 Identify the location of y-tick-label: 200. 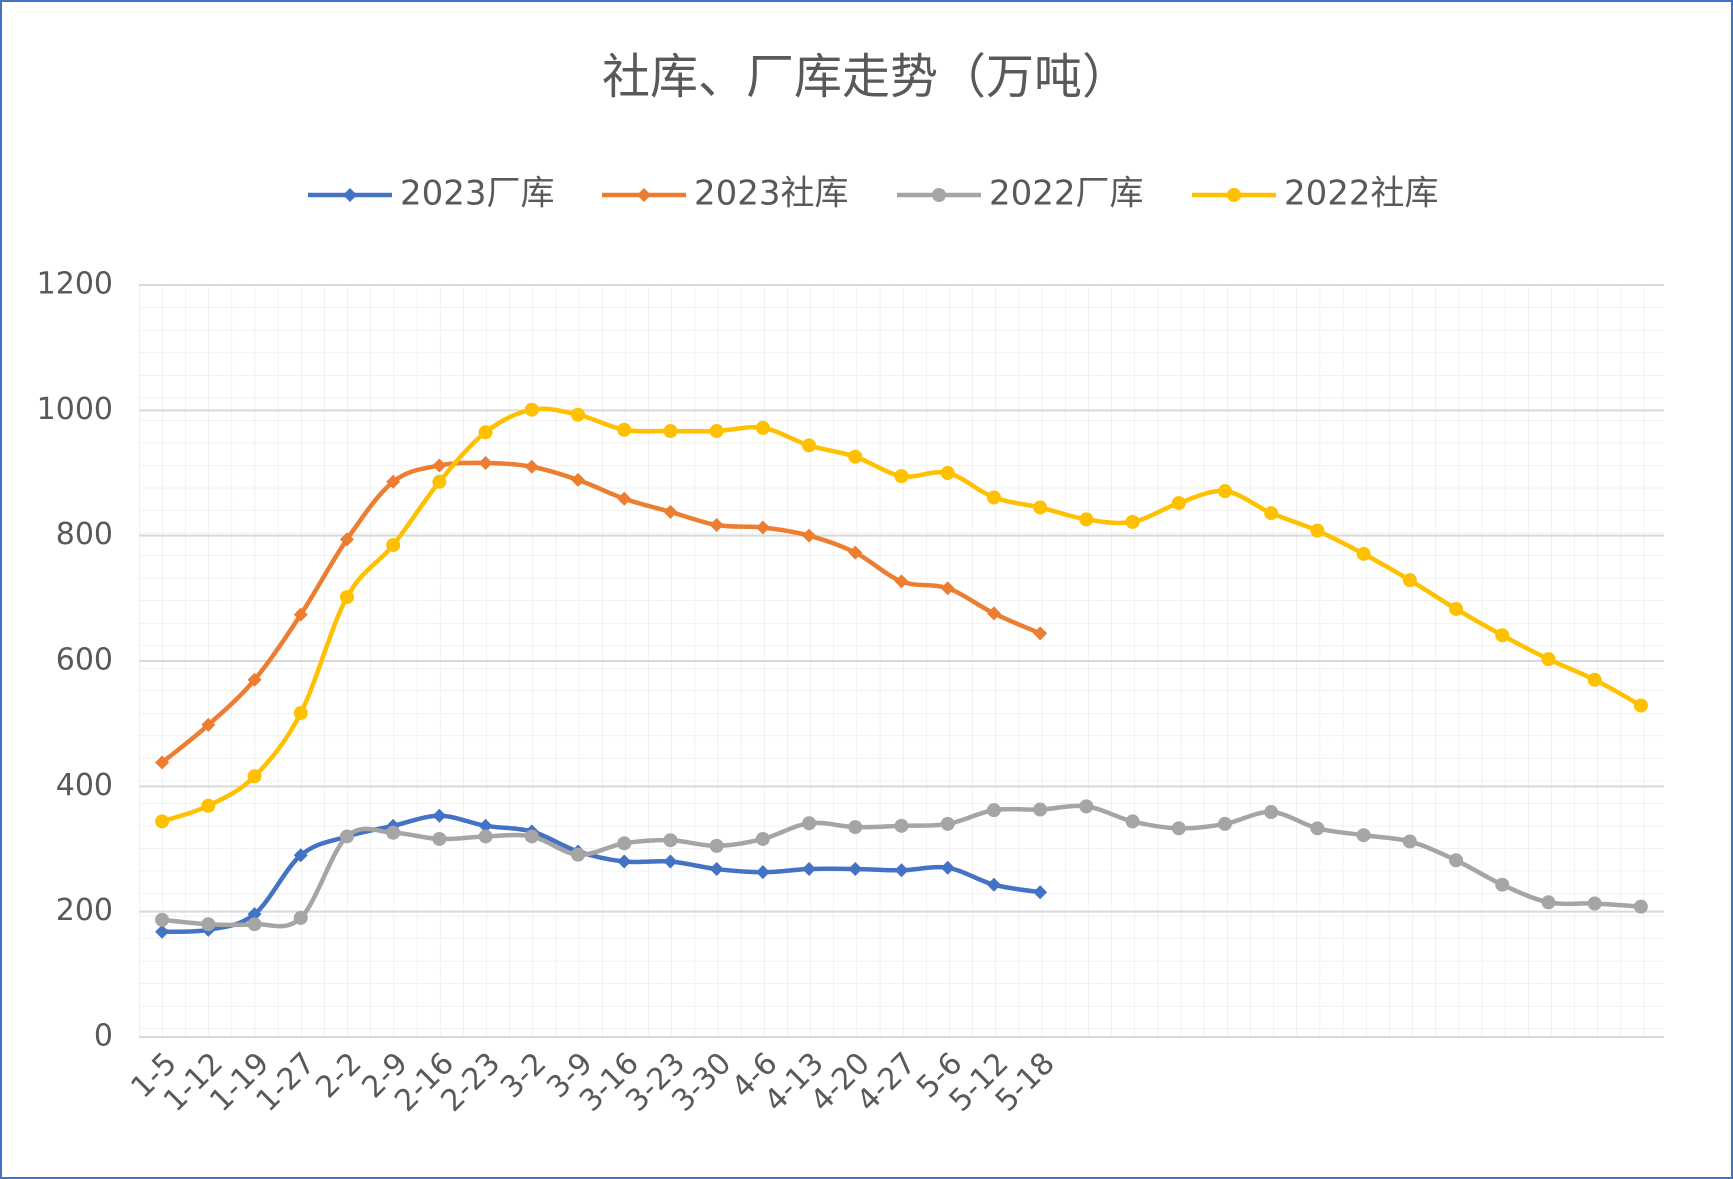
(84, 910).